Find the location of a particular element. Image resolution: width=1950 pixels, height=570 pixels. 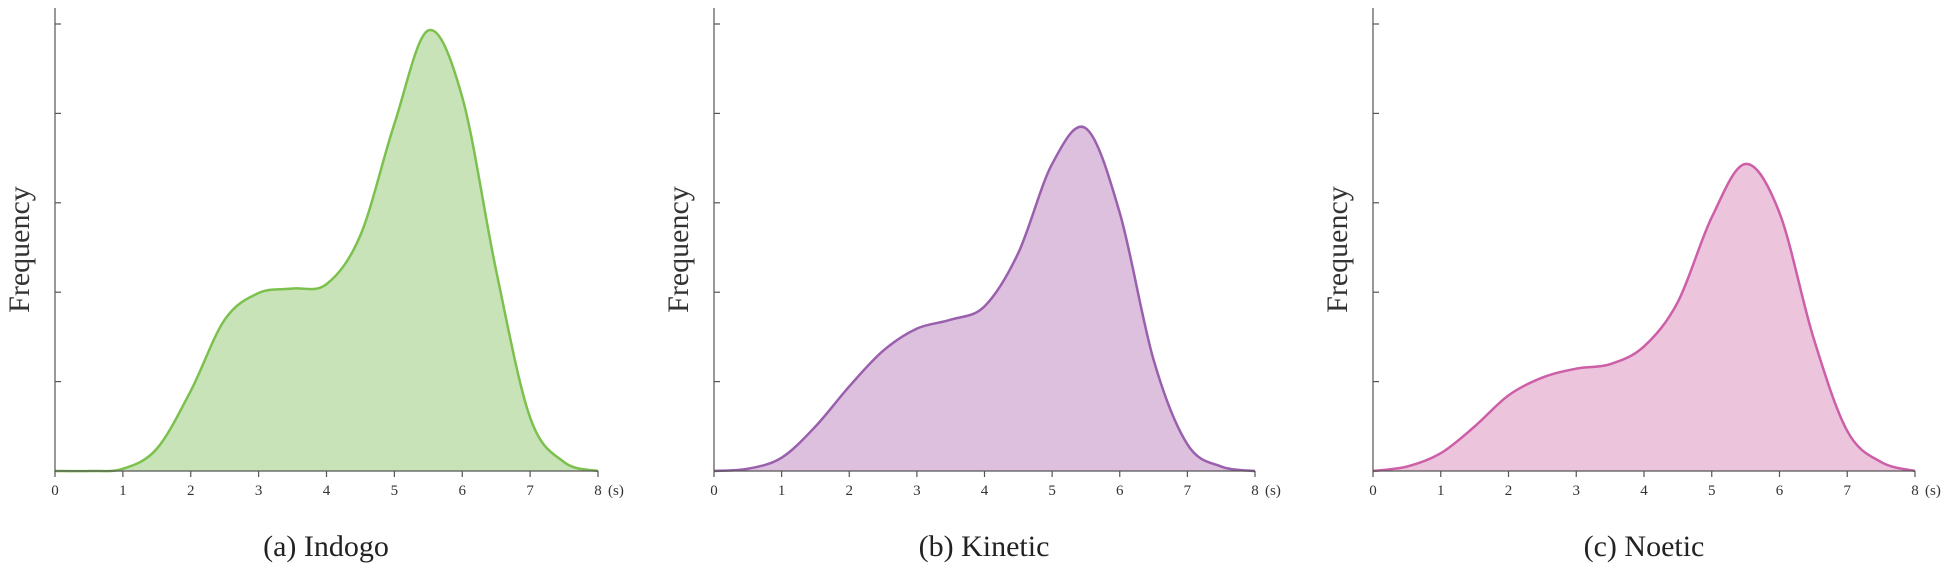

panel-caption: (a) Indogo is located at coordinates (326, 546).